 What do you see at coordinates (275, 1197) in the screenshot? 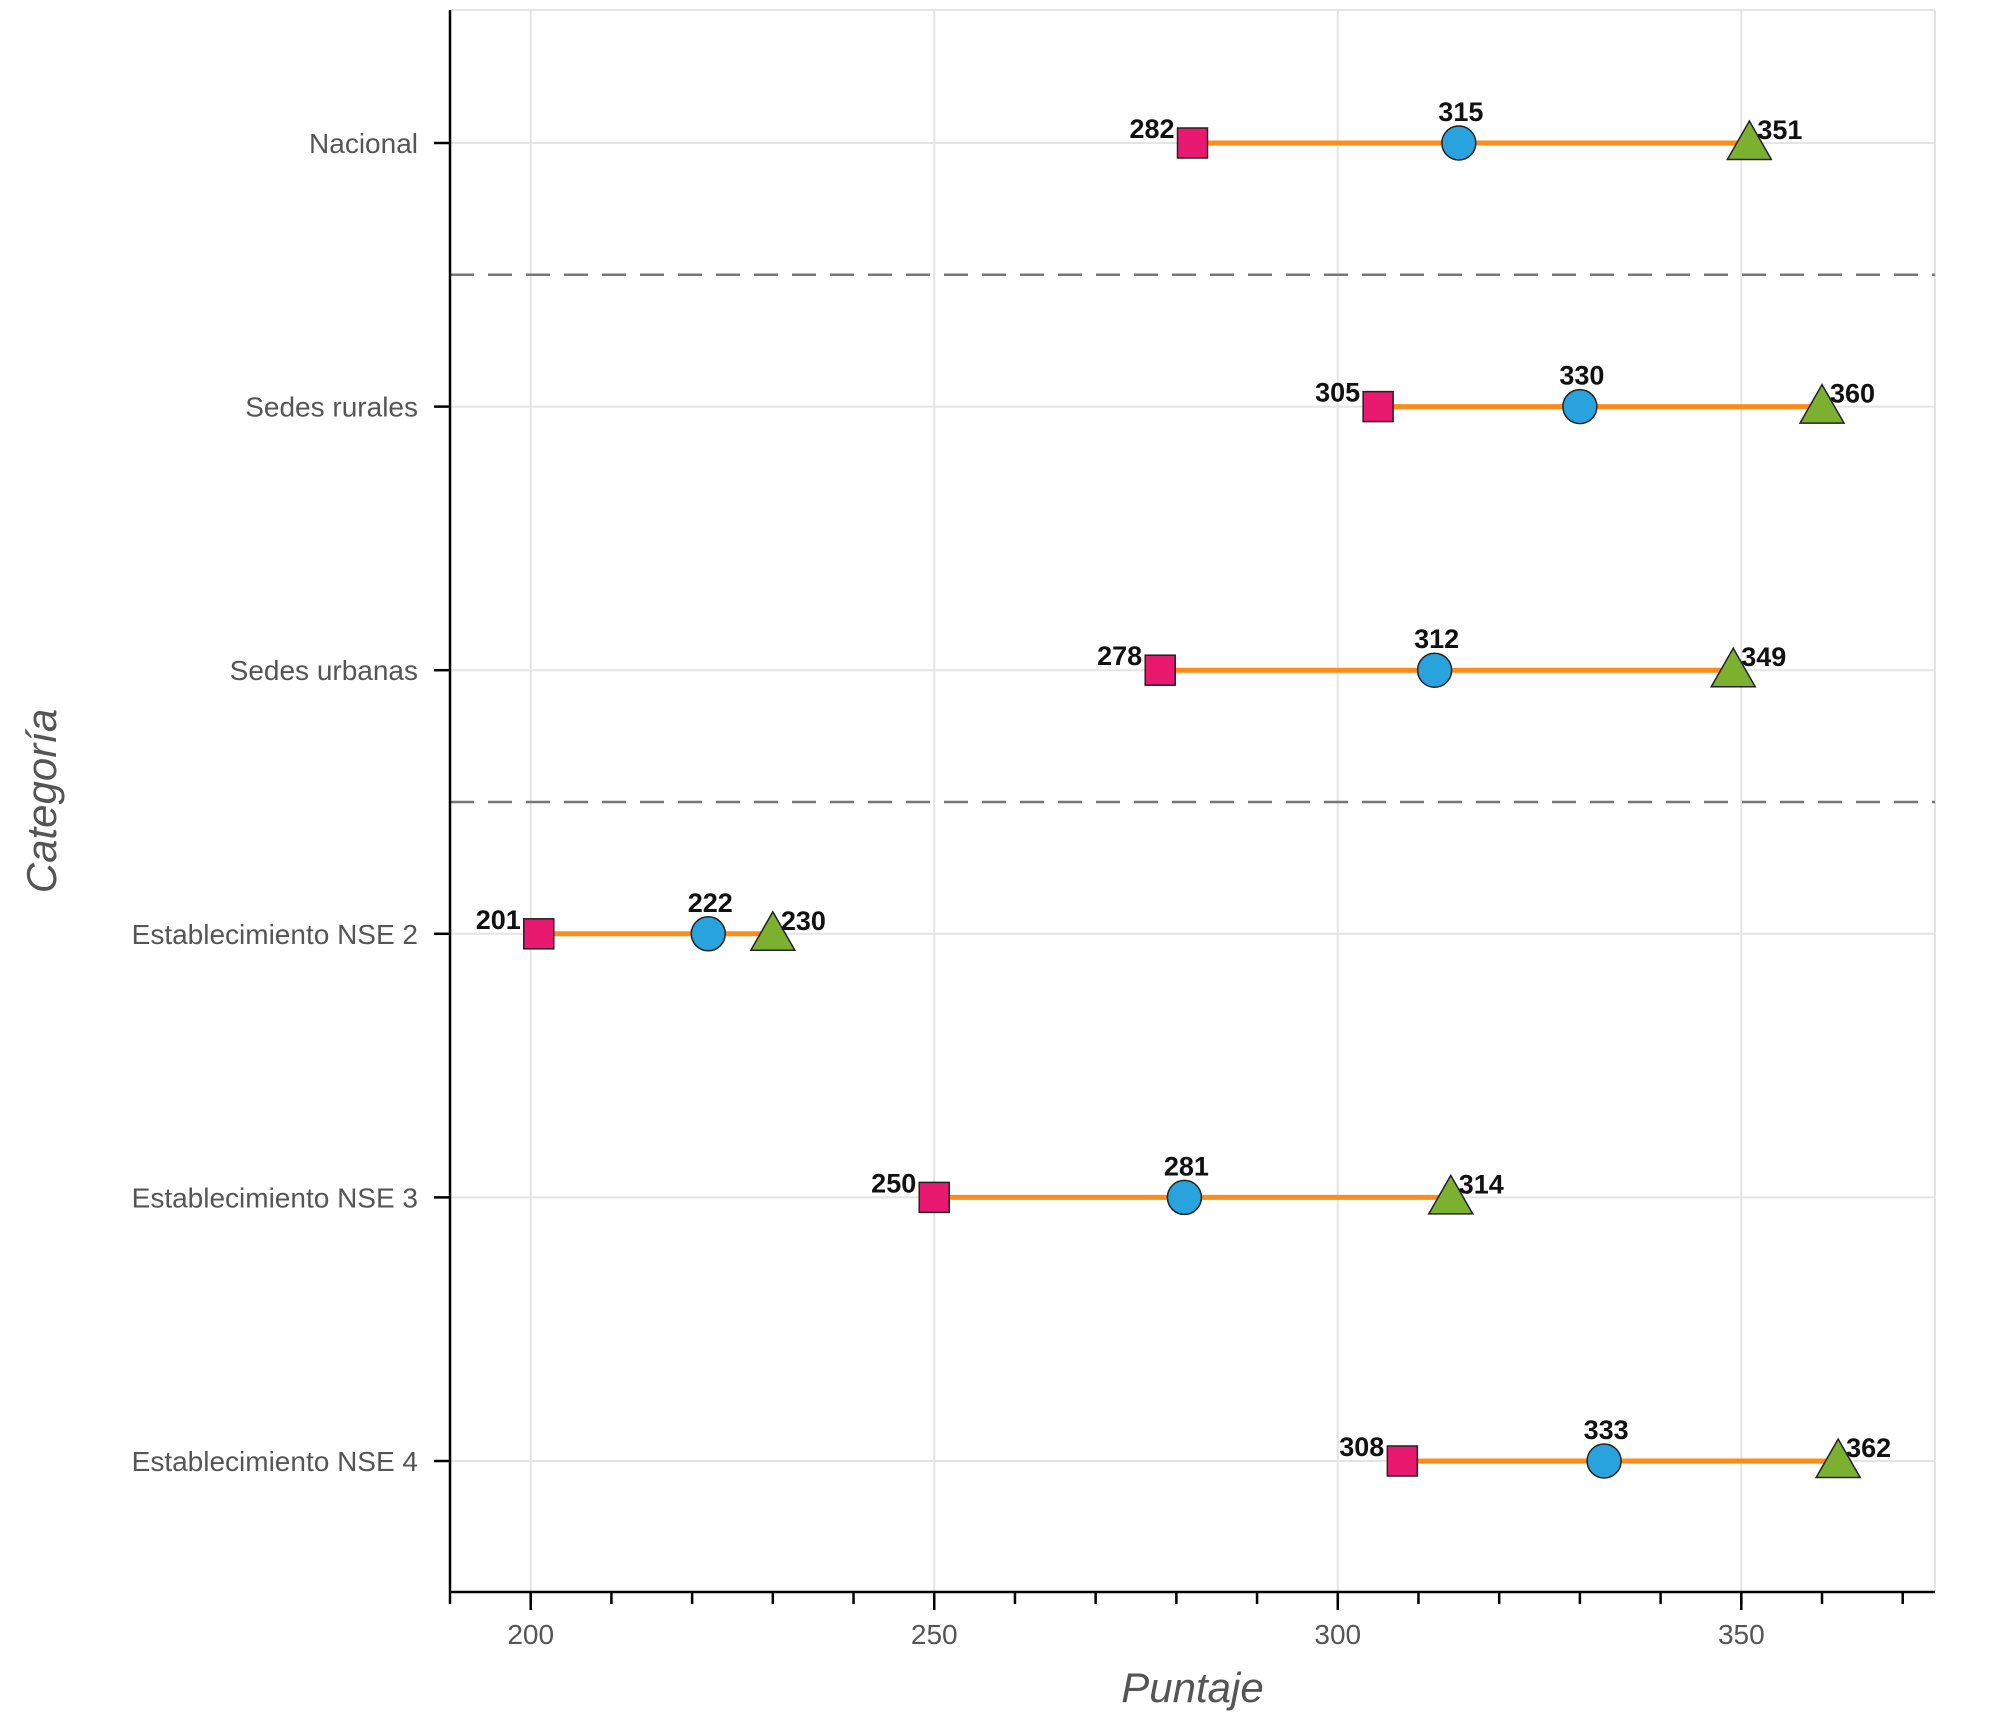
I see `y-category-label: Establecimiento NSE 3` at bounding box center [275, 1197].